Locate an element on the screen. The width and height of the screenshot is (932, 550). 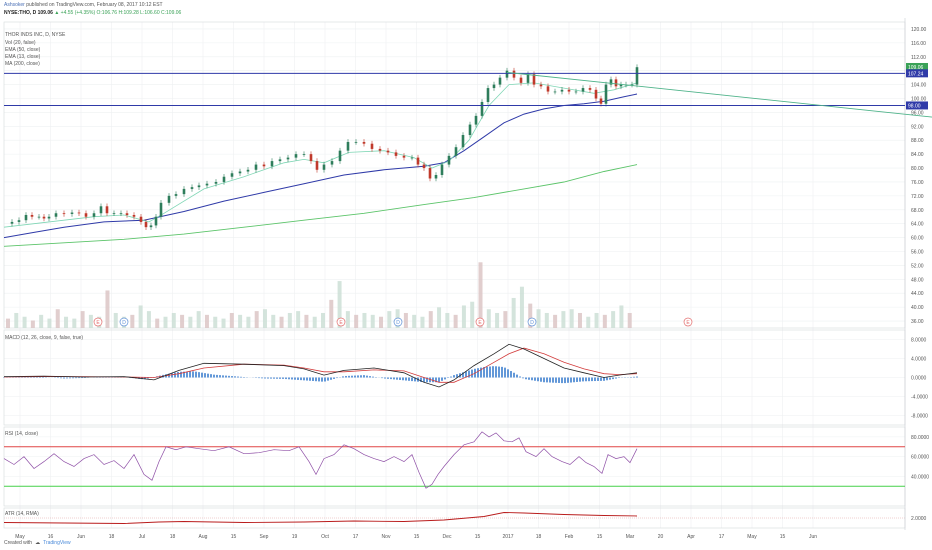
x-tick-label: Mar is located at coordinates (630, 537).